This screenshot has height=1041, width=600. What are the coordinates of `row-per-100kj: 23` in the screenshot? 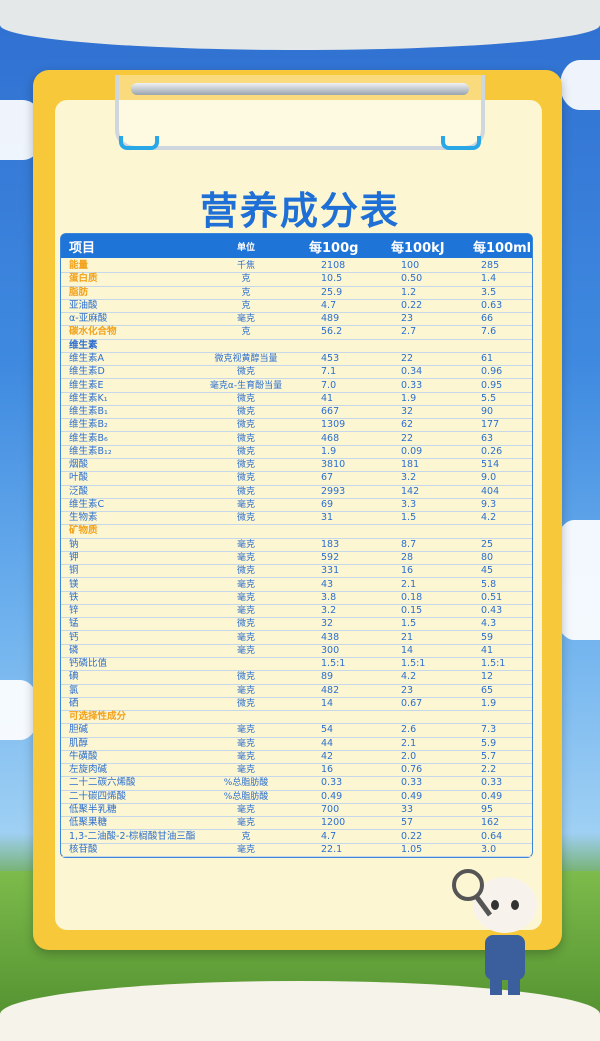 It's located at (407, 319).